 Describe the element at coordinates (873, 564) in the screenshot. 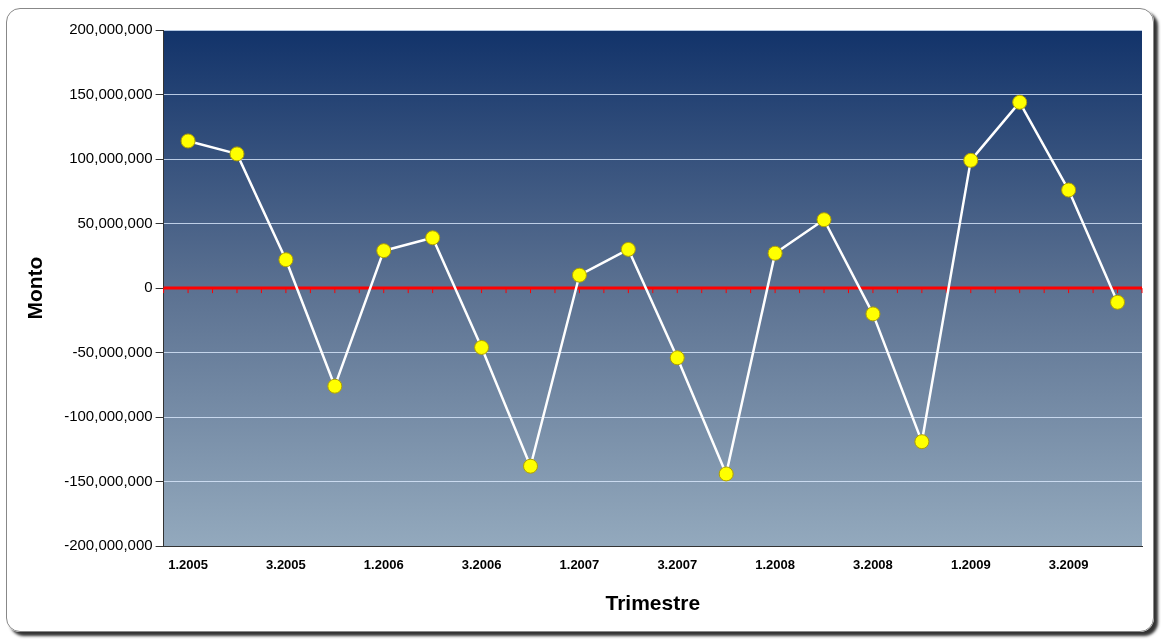

I see `x-tick-label: 3.2008` at that location.